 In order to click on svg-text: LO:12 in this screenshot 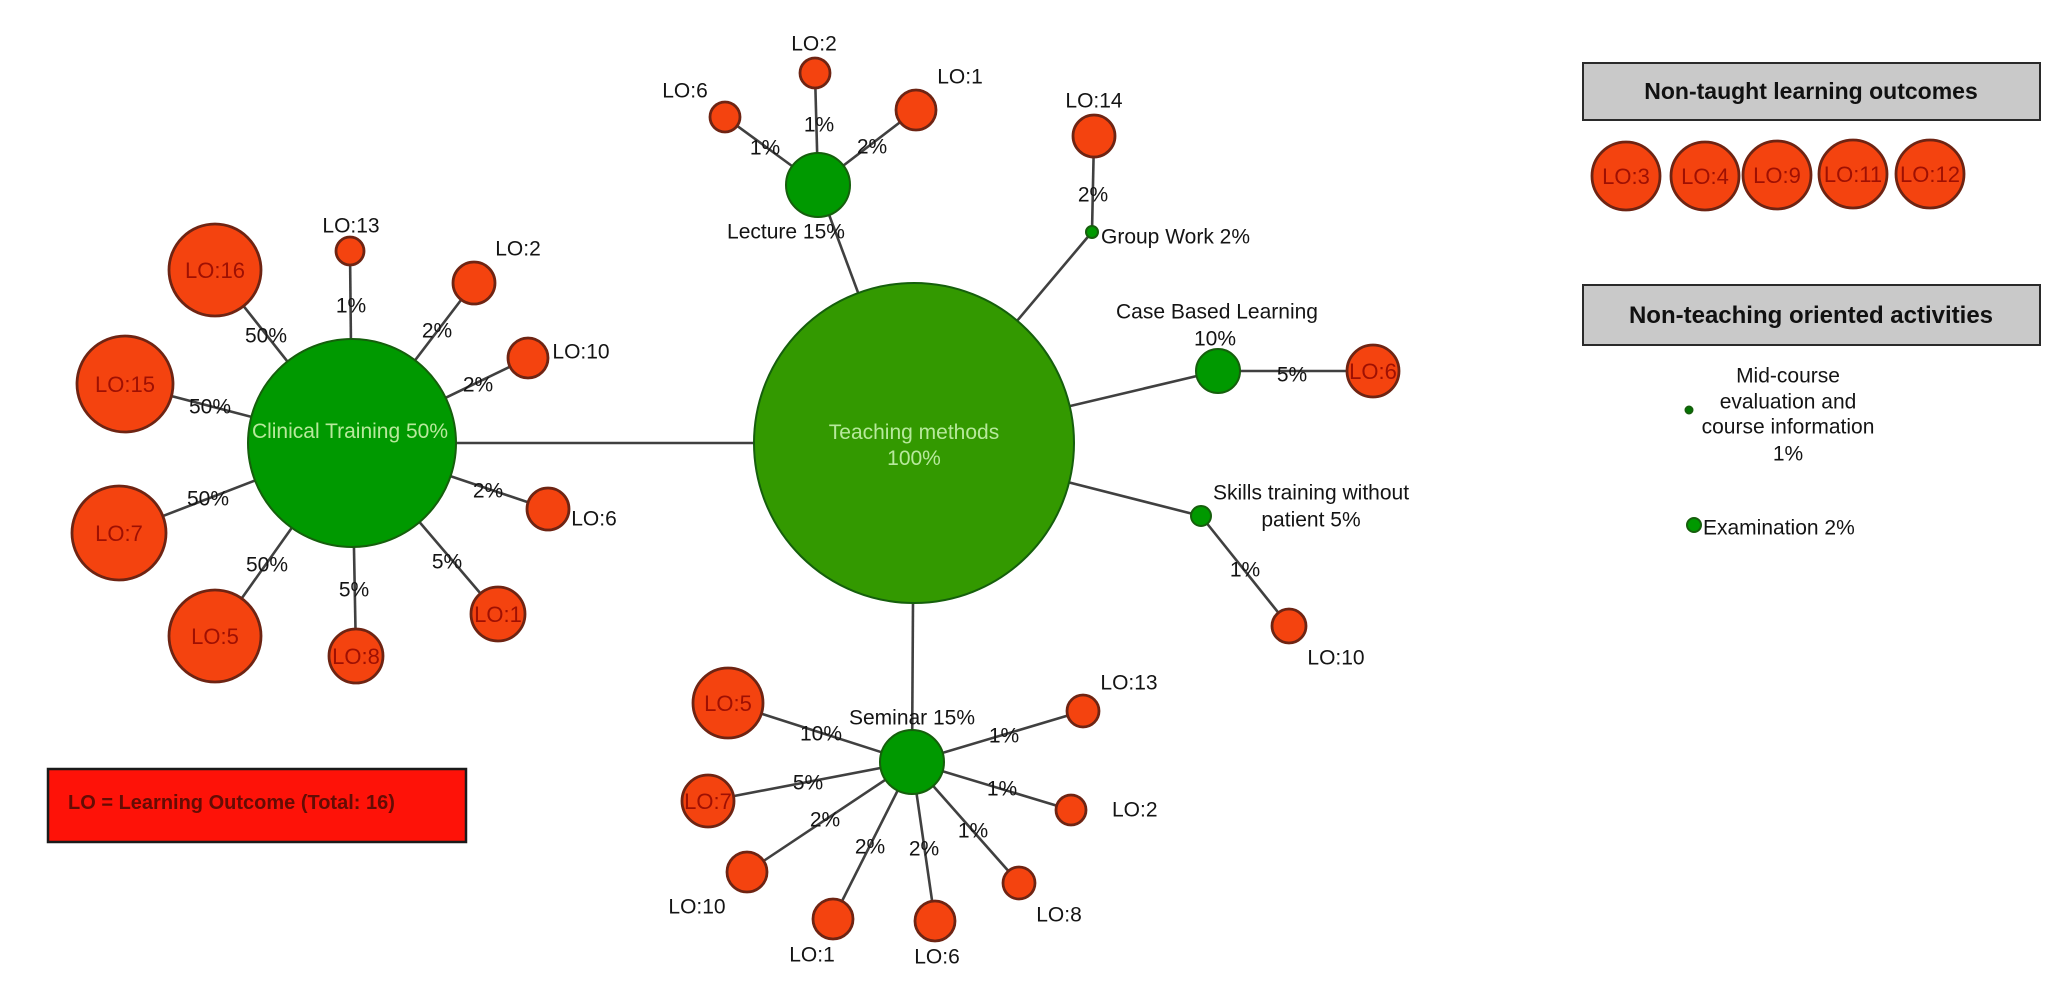, I will do `click(1930, 174)`.